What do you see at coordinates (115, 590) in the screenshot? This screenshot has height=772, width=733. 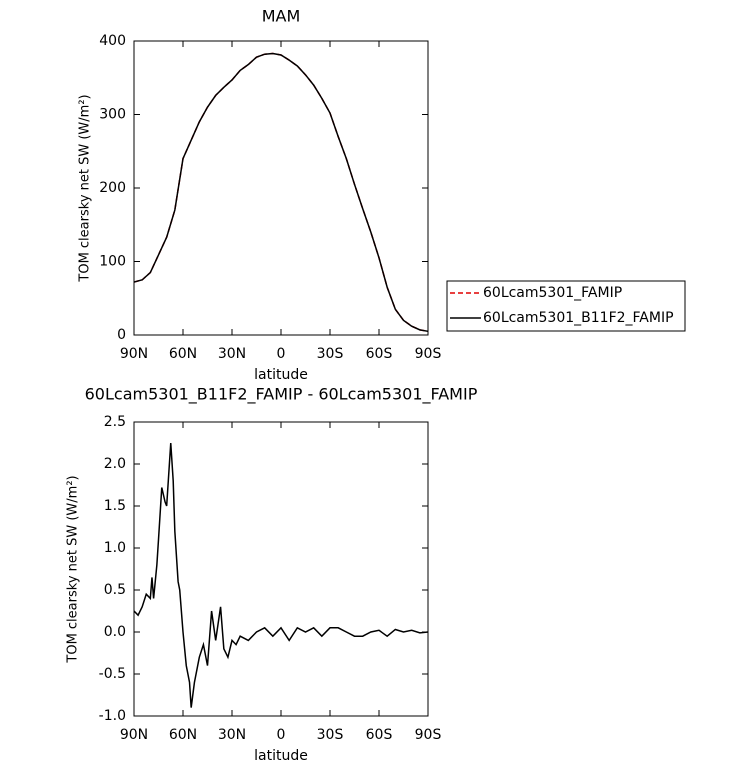 I see `y-tick-label: 0.5` at bounding box center [115, 590].